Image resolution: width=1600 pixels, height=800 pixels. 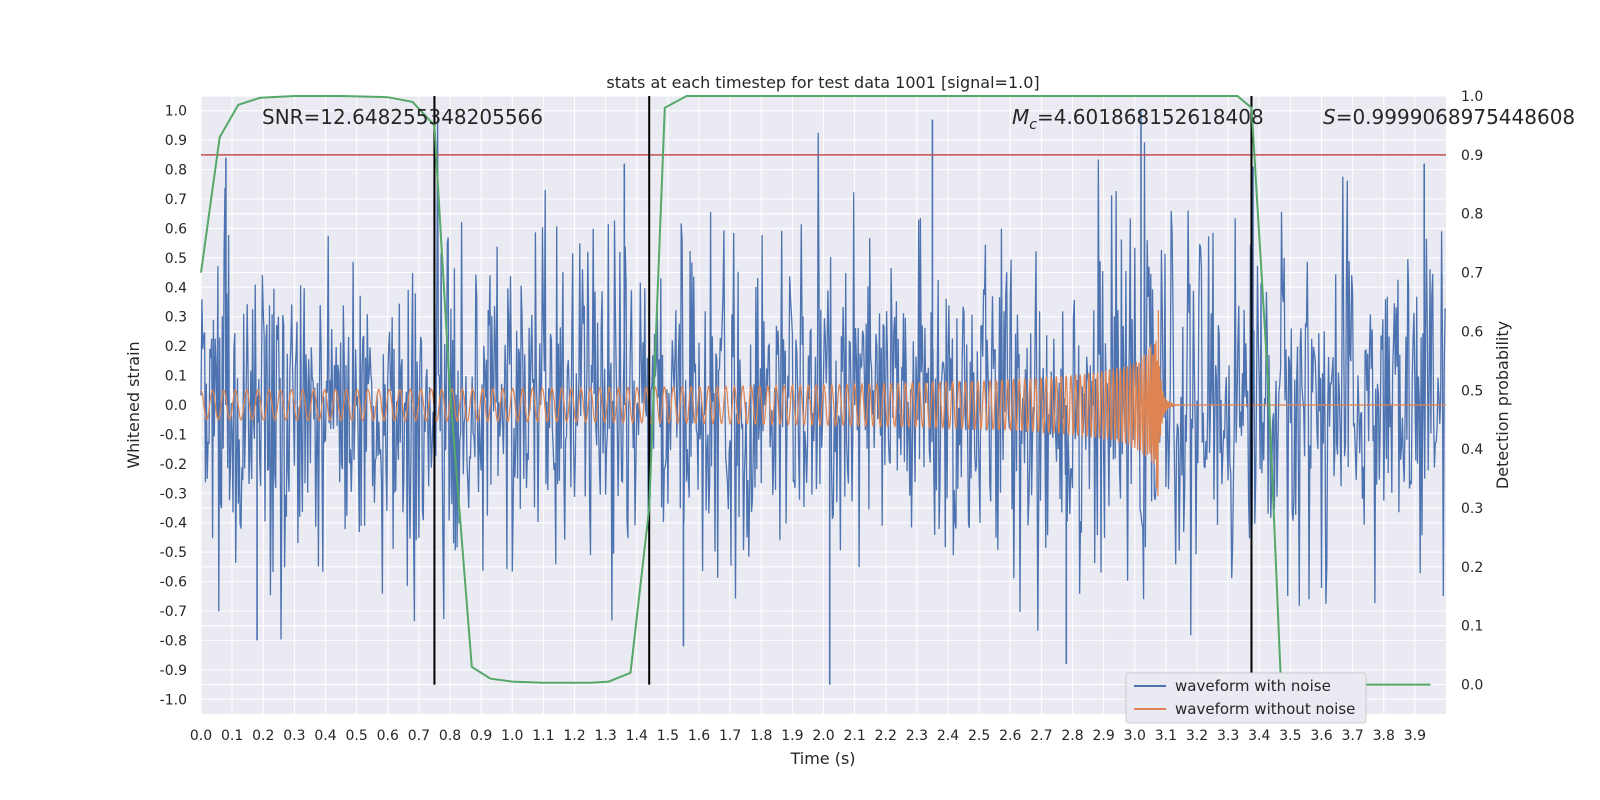 What do you see at coordinates (1010, 736) in the screenshot?
I see `x-tick-label: 2.6` at bounding box center [1010, 736].